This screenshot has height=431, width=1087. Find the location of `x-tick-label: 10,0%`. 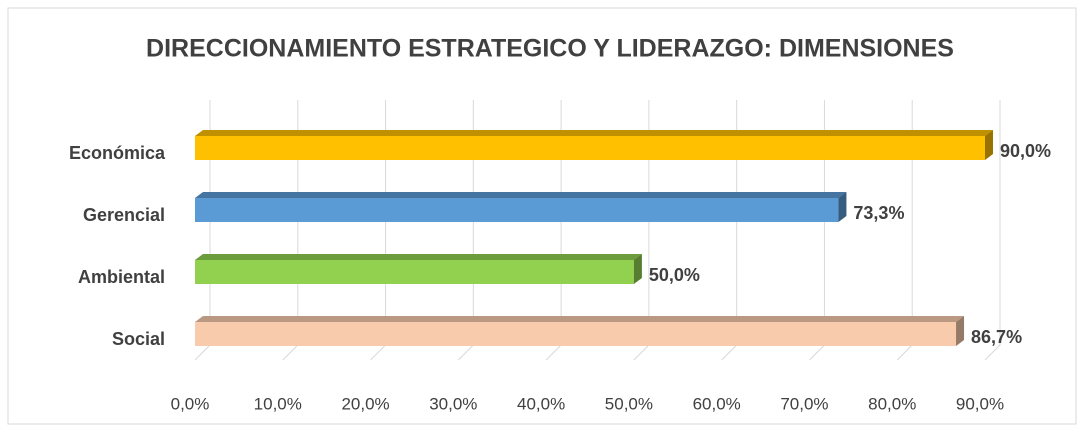

x-tick-label: 10,0% is located at coordinates (278, 403).